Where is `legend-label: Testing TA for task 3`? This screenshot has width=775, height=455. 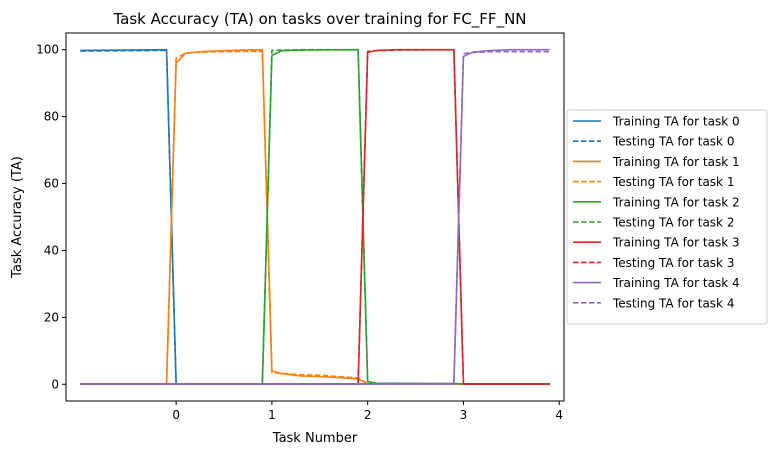
legend-label: Testing TA for task 3 is located at coordinates (673, 263).